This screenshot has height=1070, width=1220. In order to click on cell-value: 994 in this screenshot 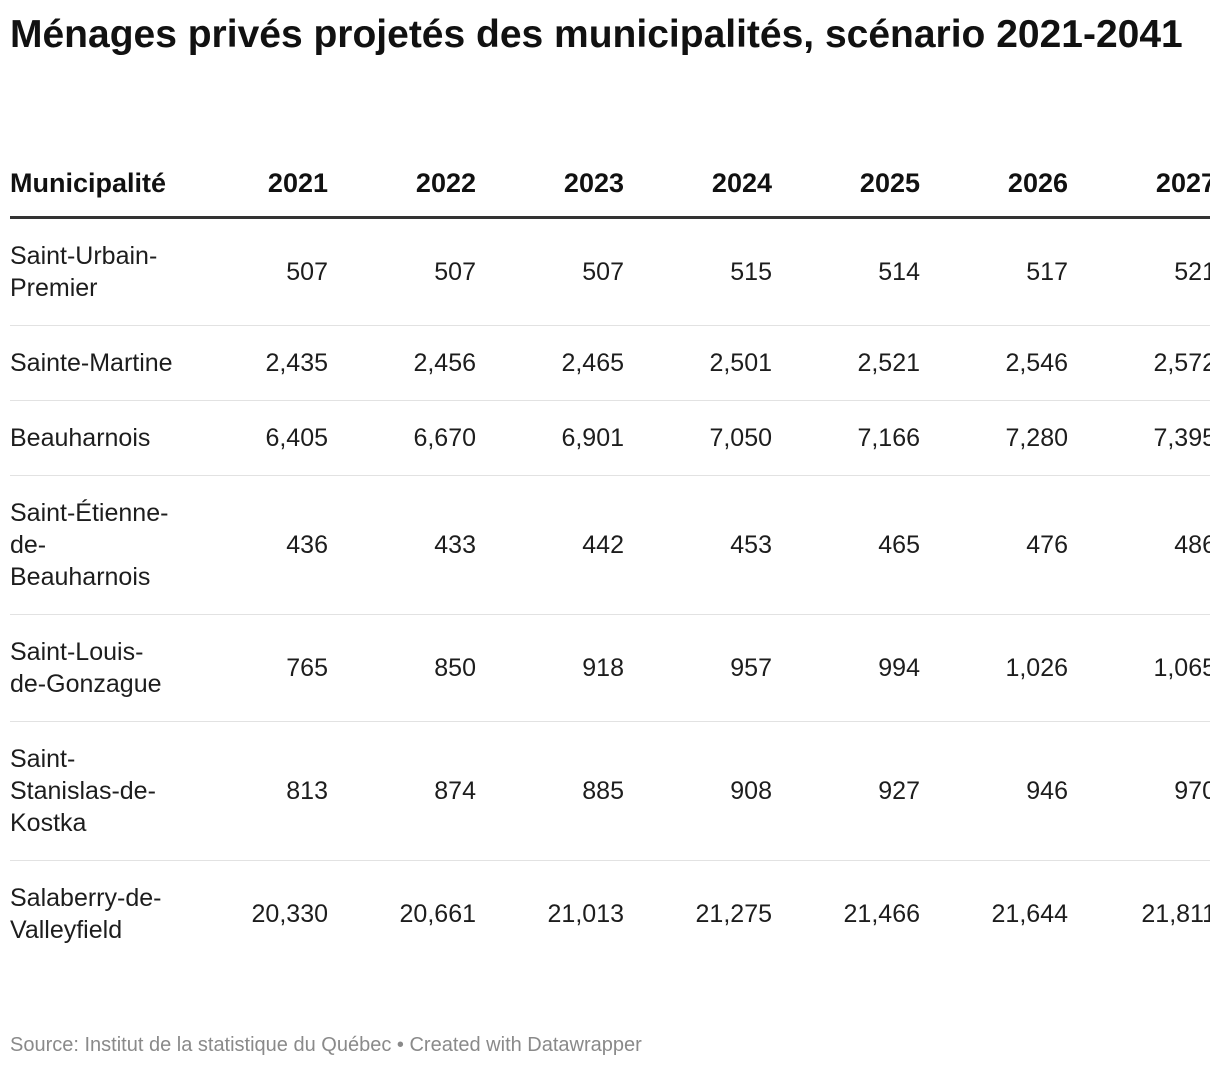, I will do `click(846, 668)`.